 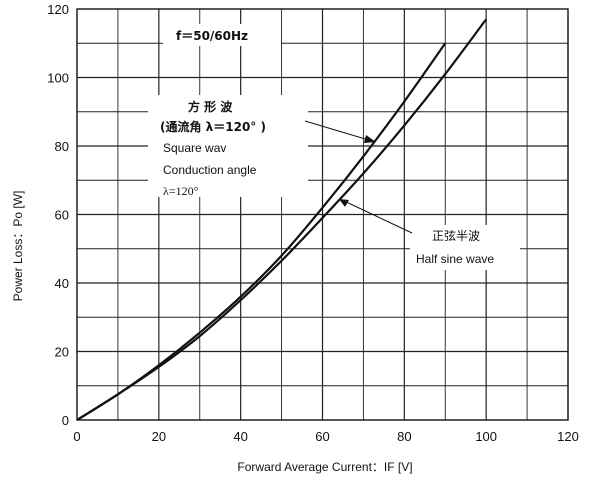 What do you see at coordinates (181, 191) in the screenshot?
I see `lambda-label: λ=120°` at bounding box center [181, 191].